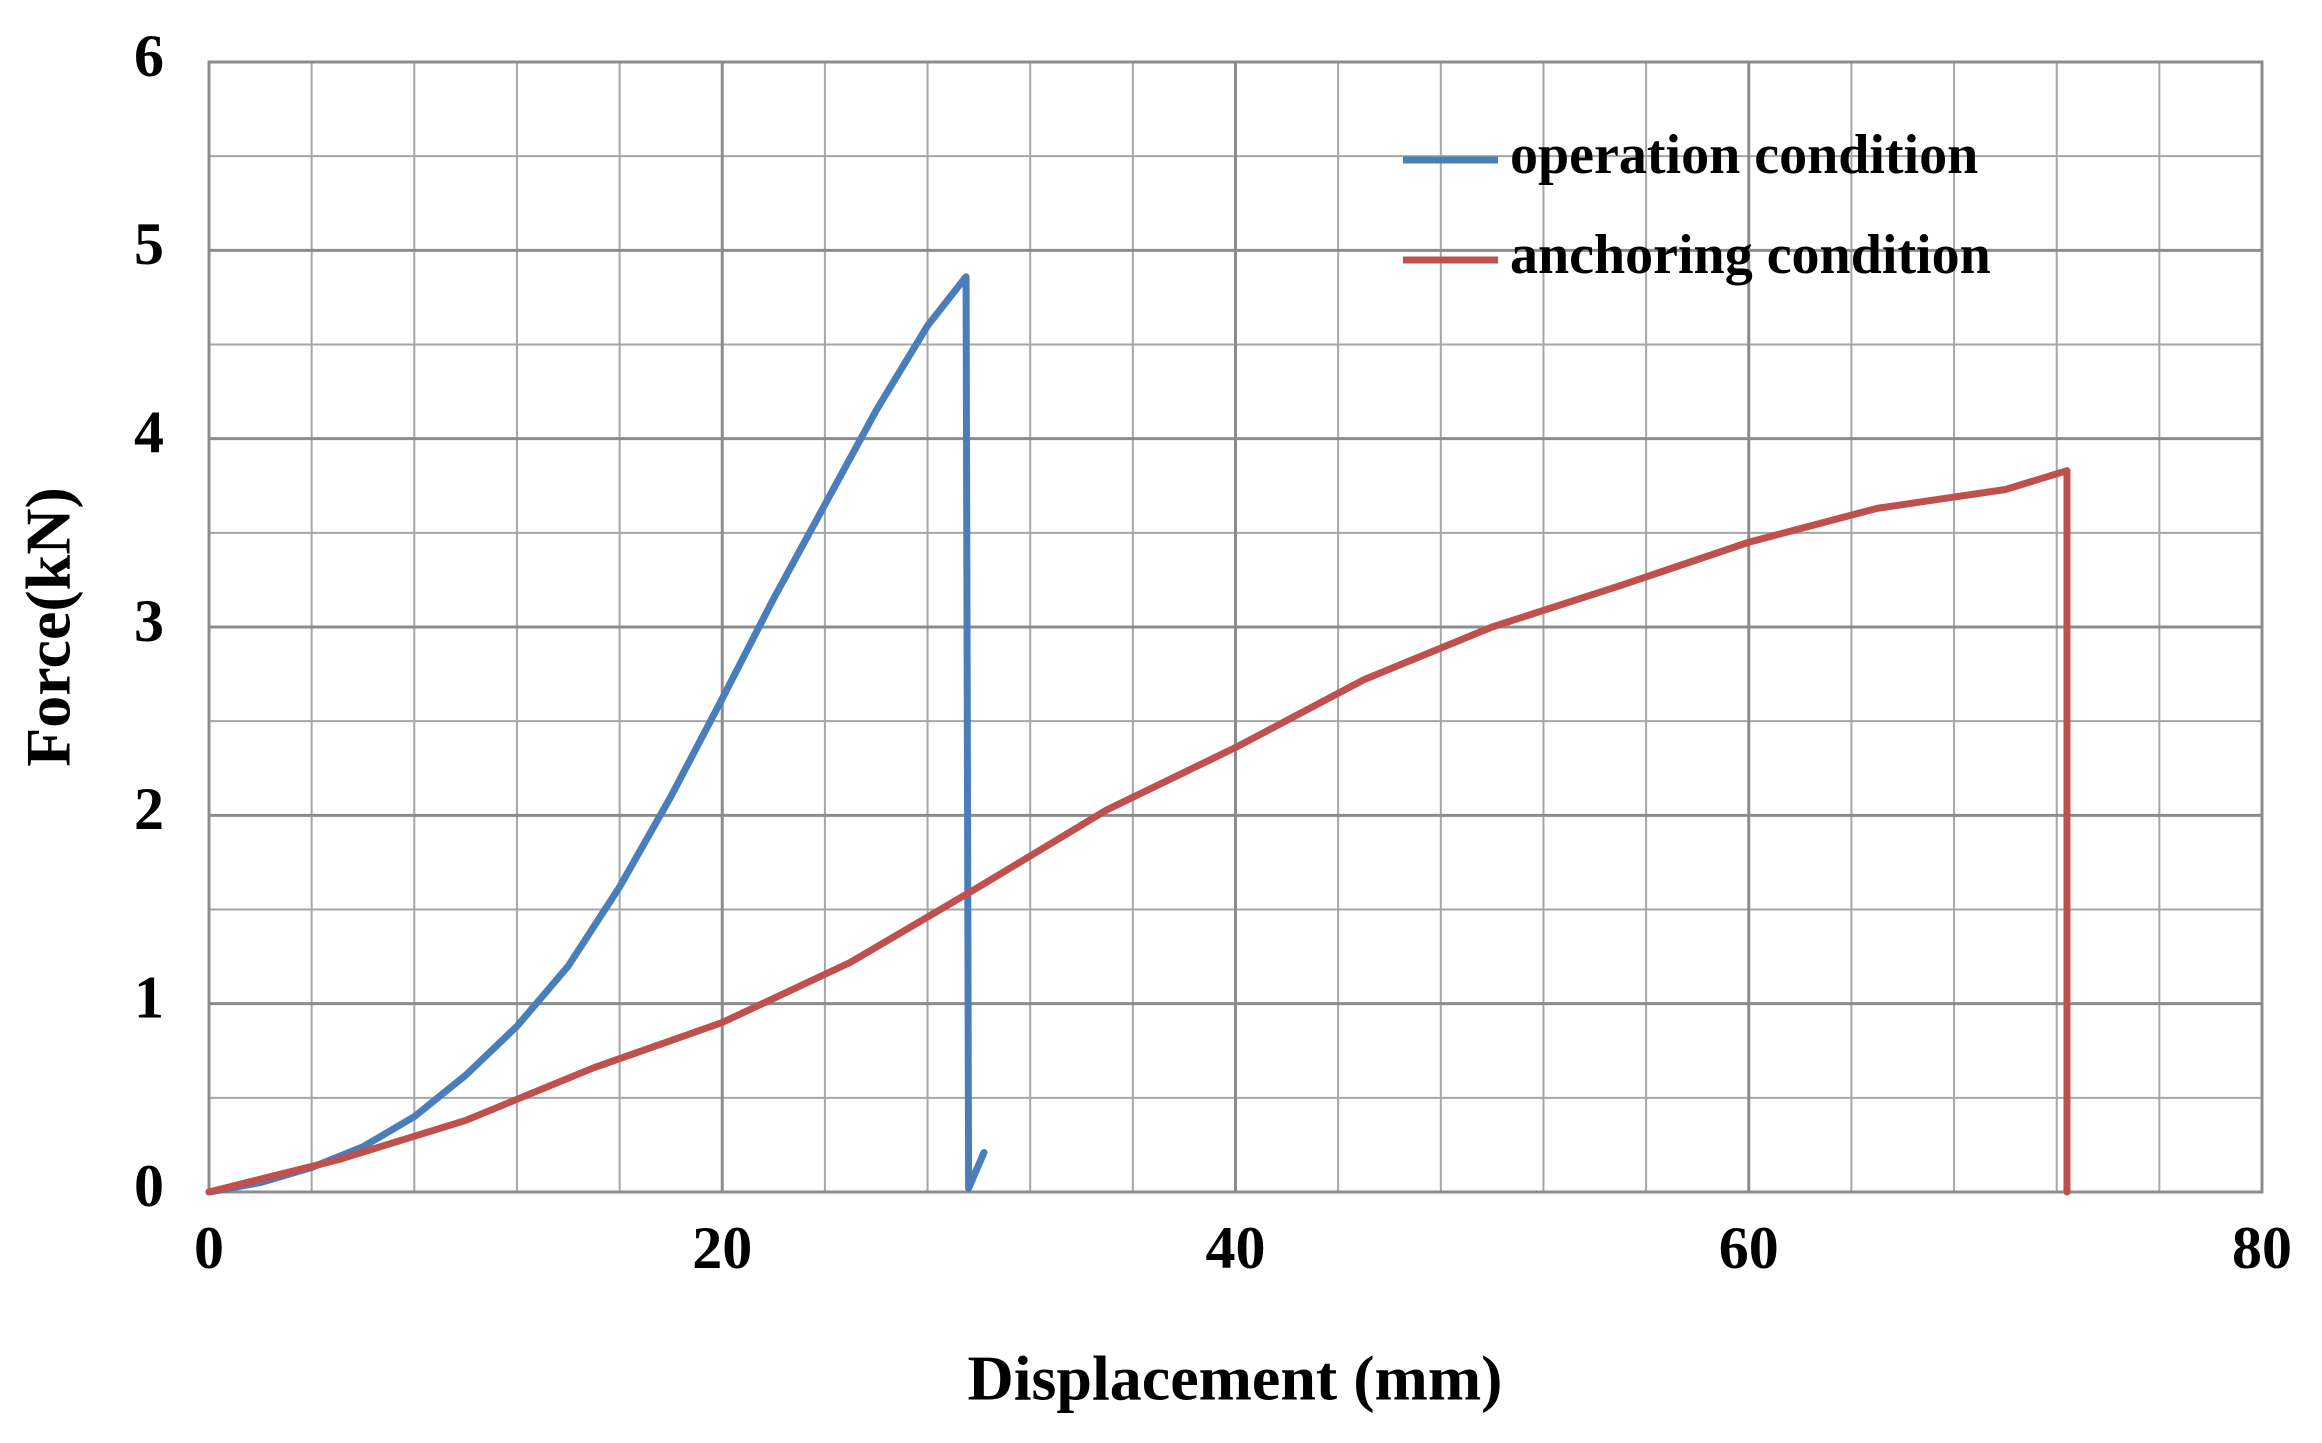  Describe the element at coordinates (149, 809) in the screenshot. I see `y-tick-label: 2` at that location.